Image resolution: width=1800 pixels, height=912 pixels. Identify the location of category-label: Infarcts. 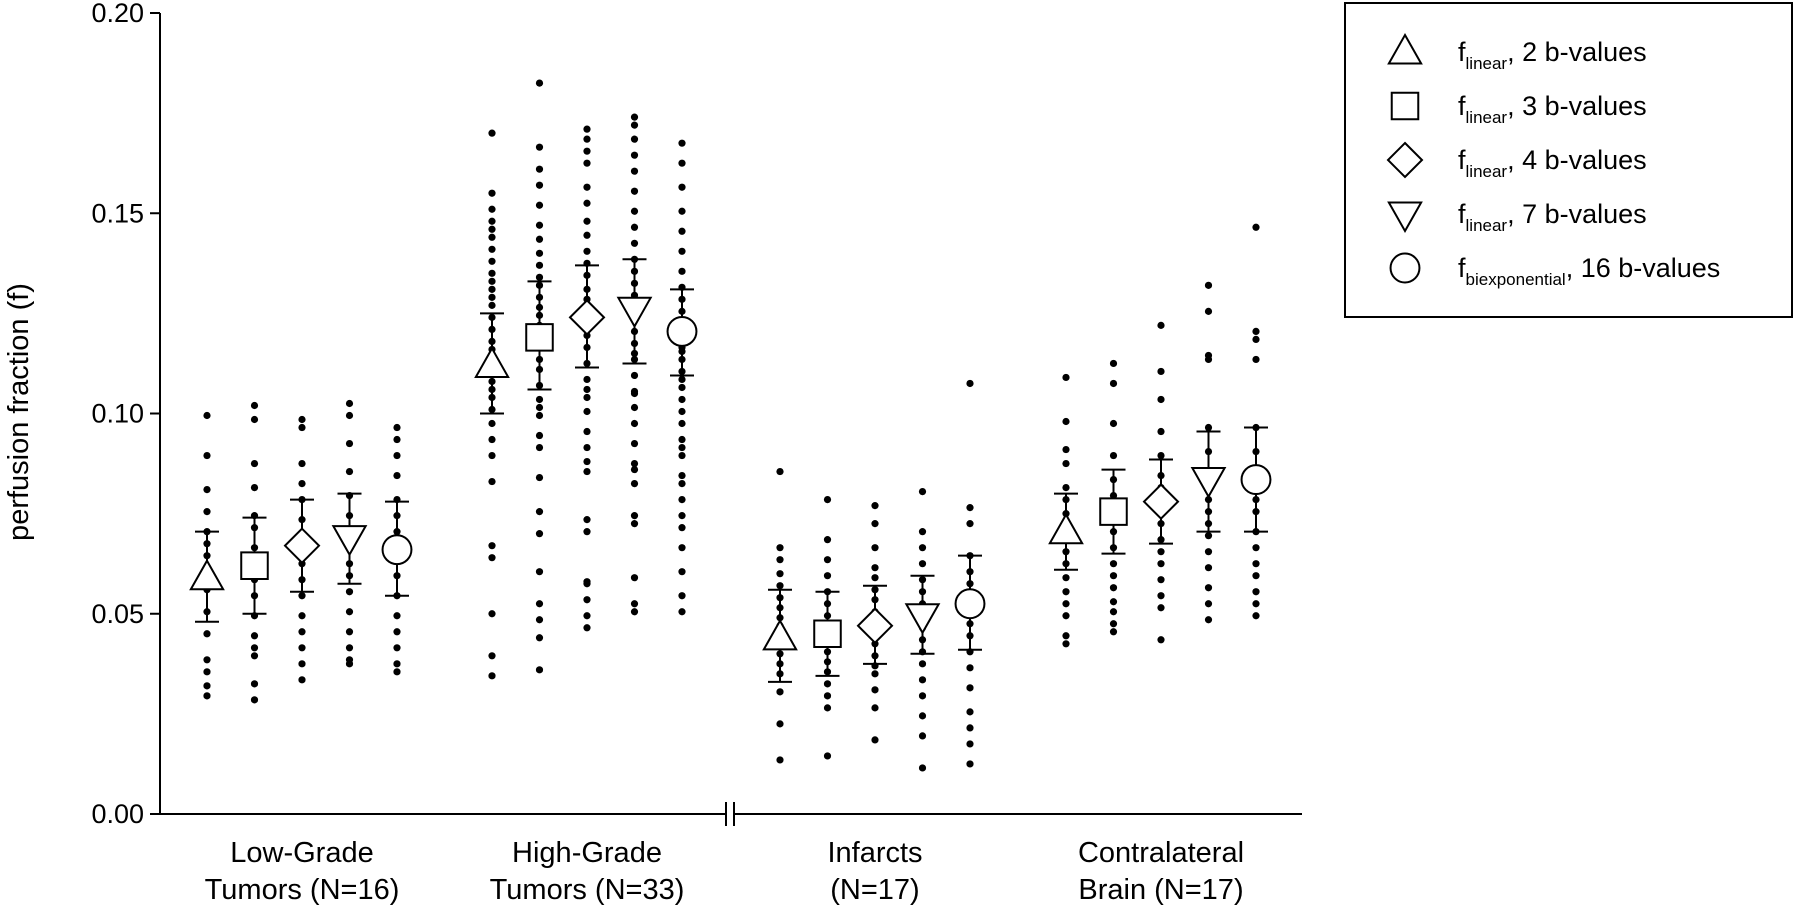
(874, 853).